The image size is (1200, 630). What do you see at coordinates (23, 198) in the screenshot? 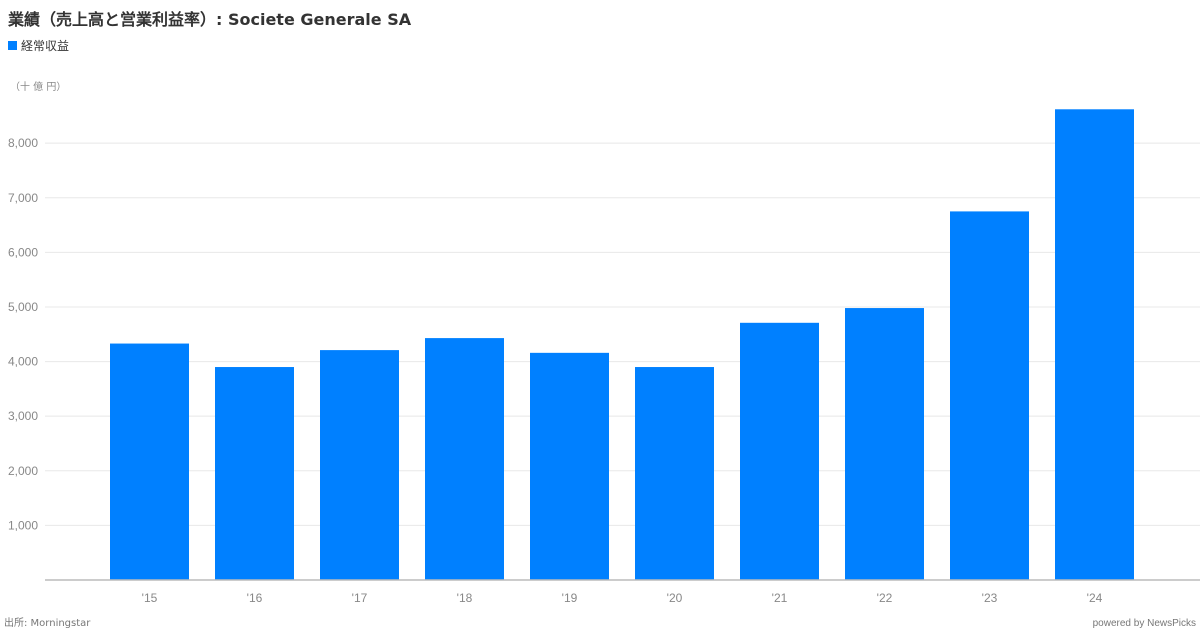
I see `y-tick-label: 7,000` at bounding box center [23, 198].